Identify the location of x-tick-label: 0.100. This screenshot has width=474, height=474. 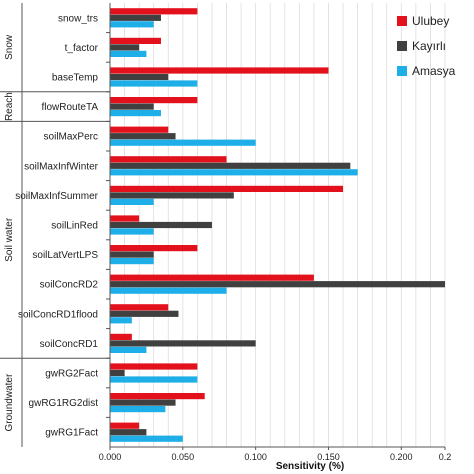
(255, 457).